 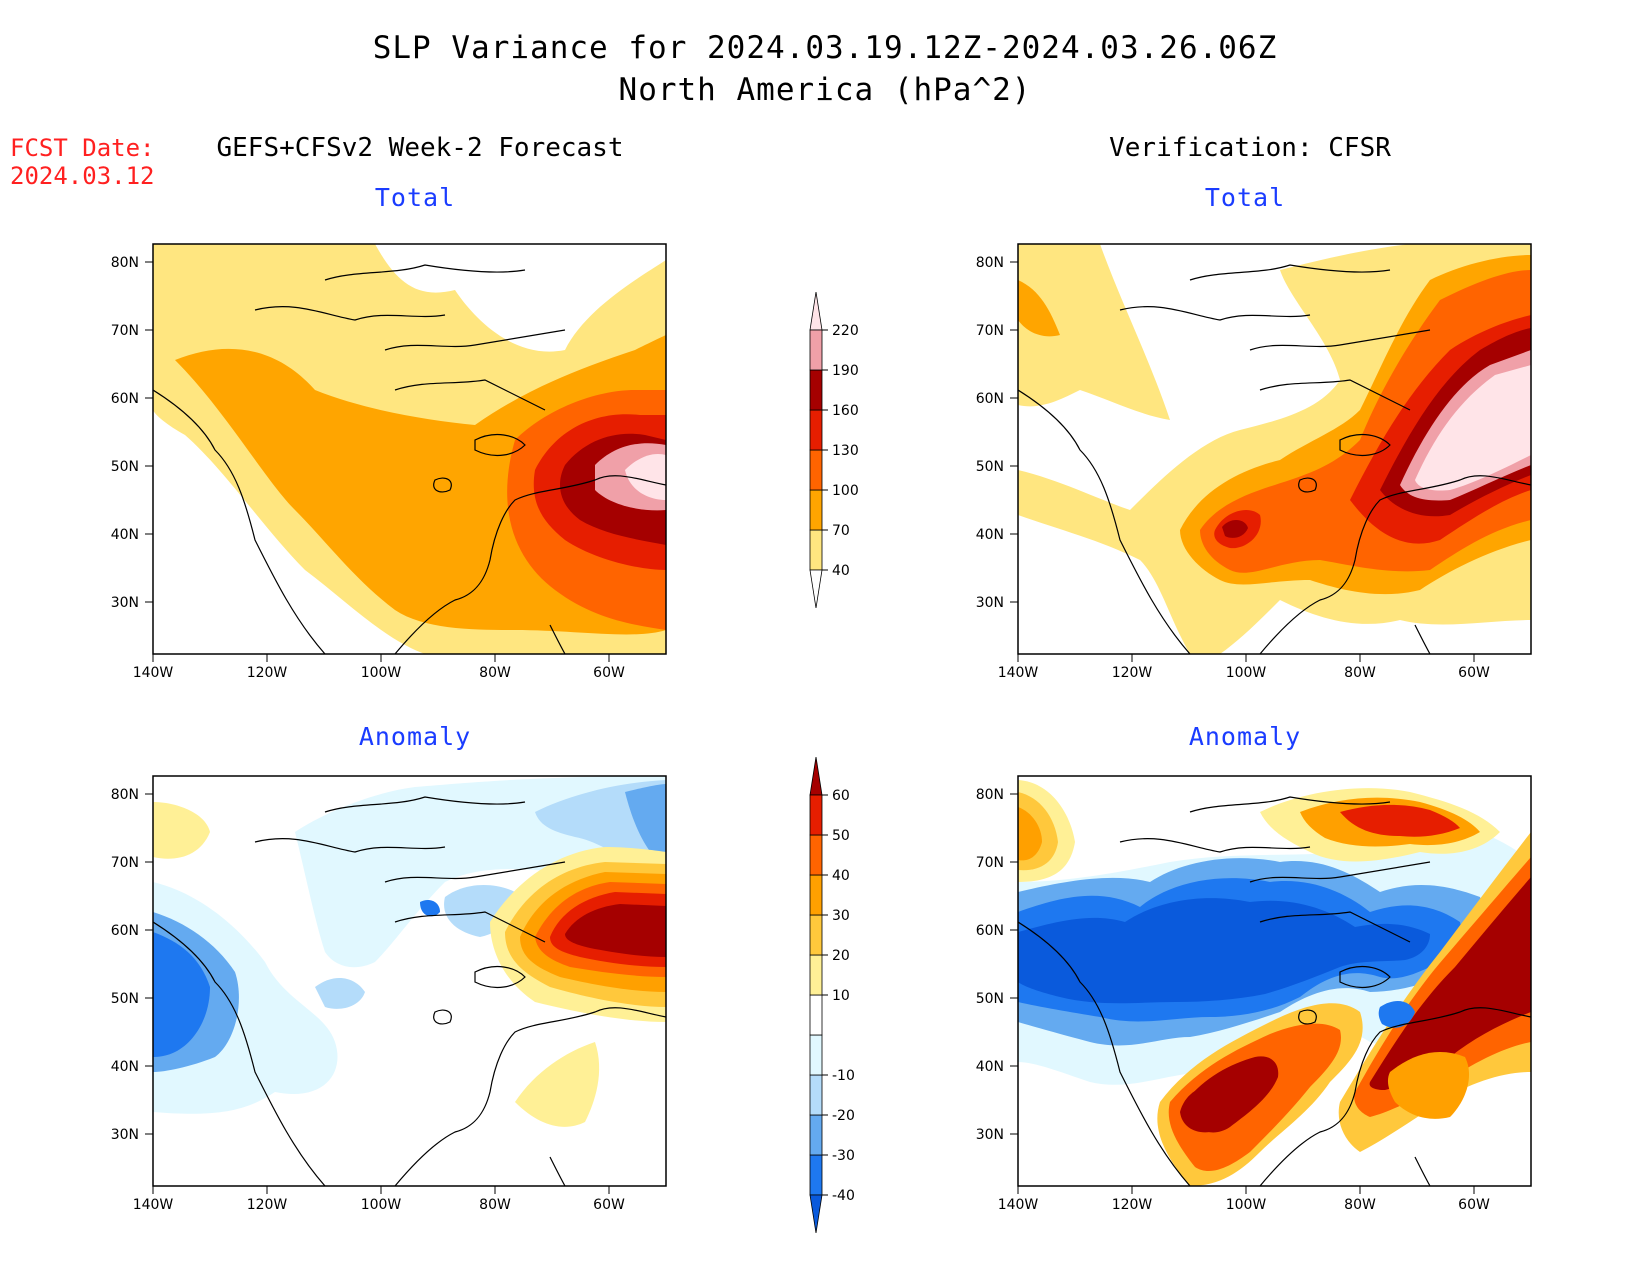 I want to click on colorbar-label: -30, so click(x=843, y=1156).